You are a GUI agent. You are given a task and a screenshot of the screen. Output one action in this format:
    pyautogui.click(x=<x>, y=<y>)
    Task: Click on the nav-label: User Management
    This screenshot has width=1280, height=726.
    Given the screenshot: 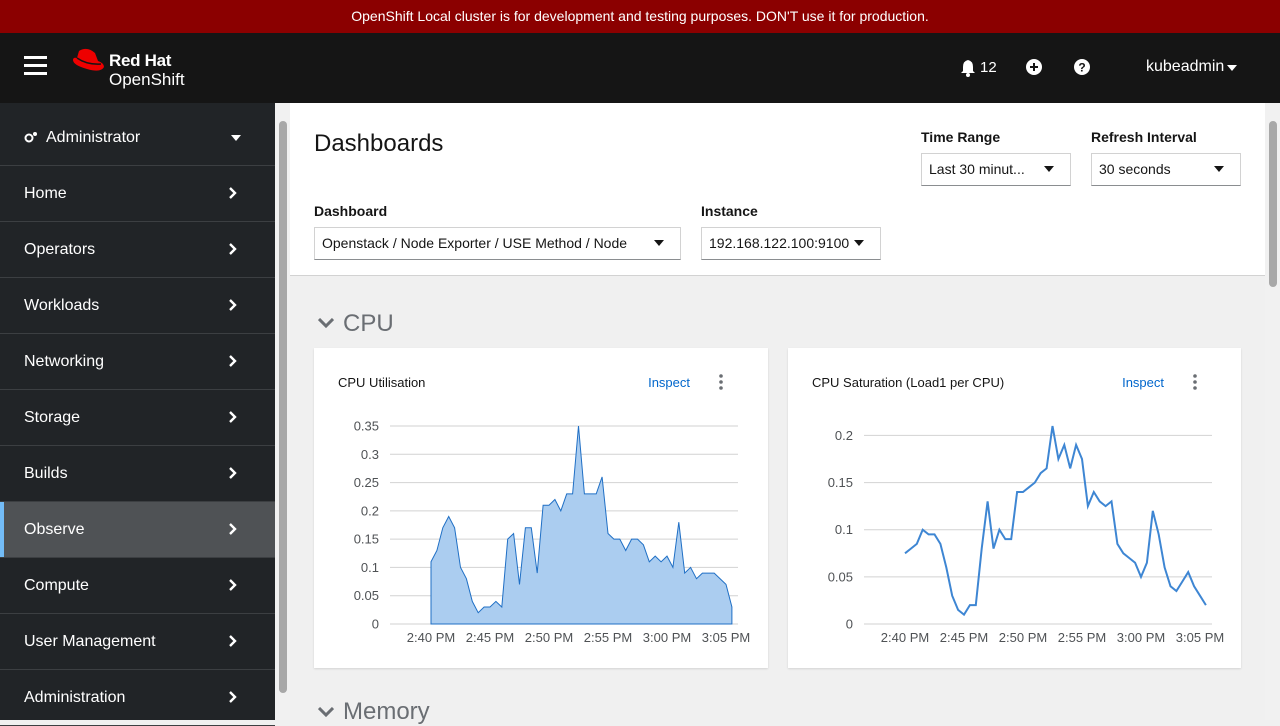 What is the action you would take?
    pyautogui.click(x=90, y=641)
    